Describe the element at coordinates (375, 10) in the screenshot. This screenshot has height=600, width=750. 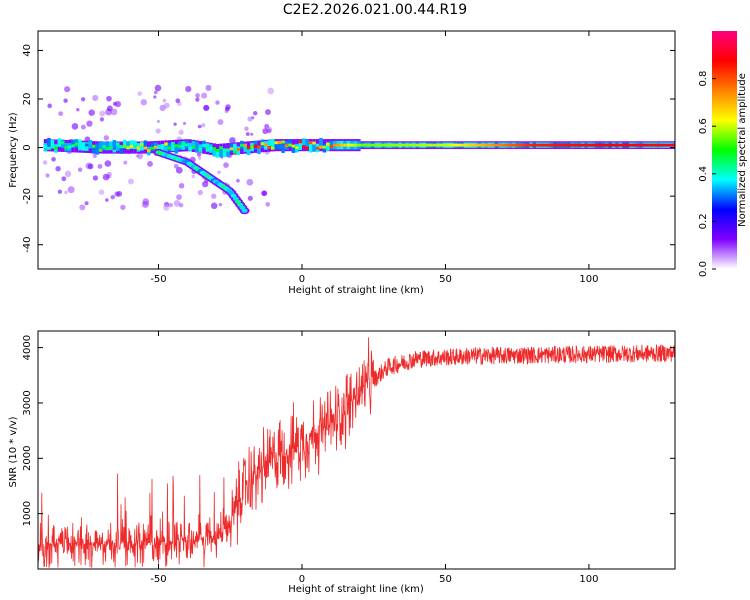
I see `chart-title: C2E2.2026.021.00.44.R19` at that location.